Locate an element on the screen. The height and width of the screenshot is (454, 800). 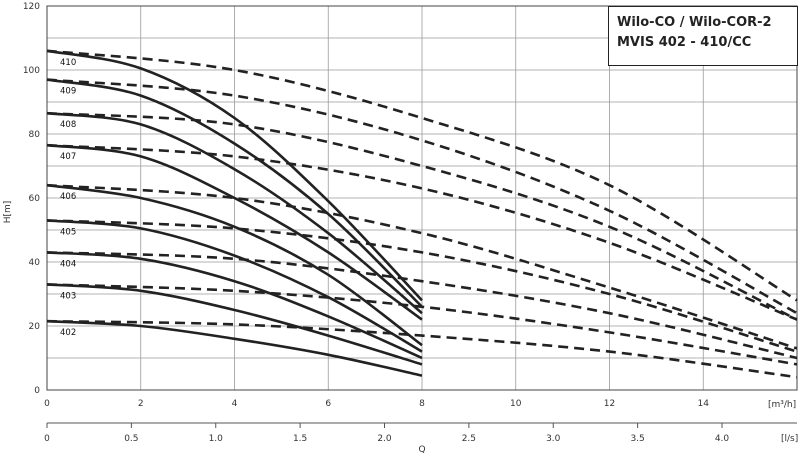
x-tick-label: 12 is located at coordinates (609, 404).